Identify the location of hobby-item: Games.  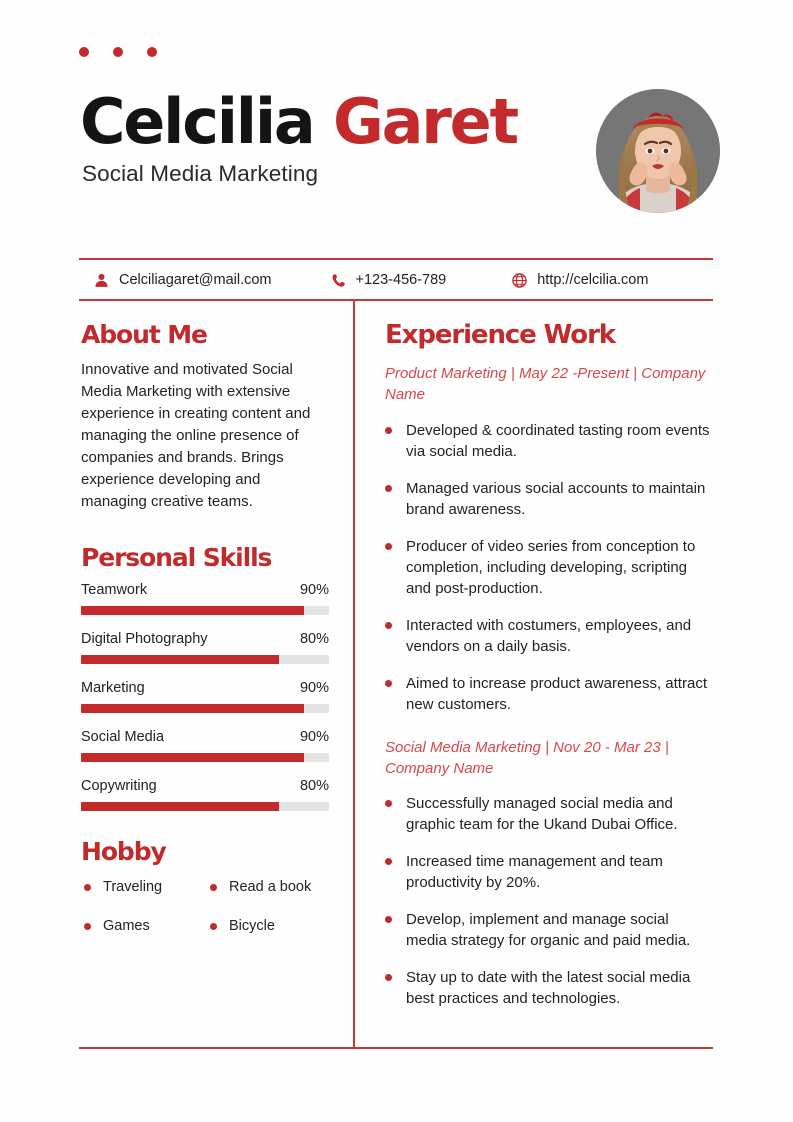
(144, 926).